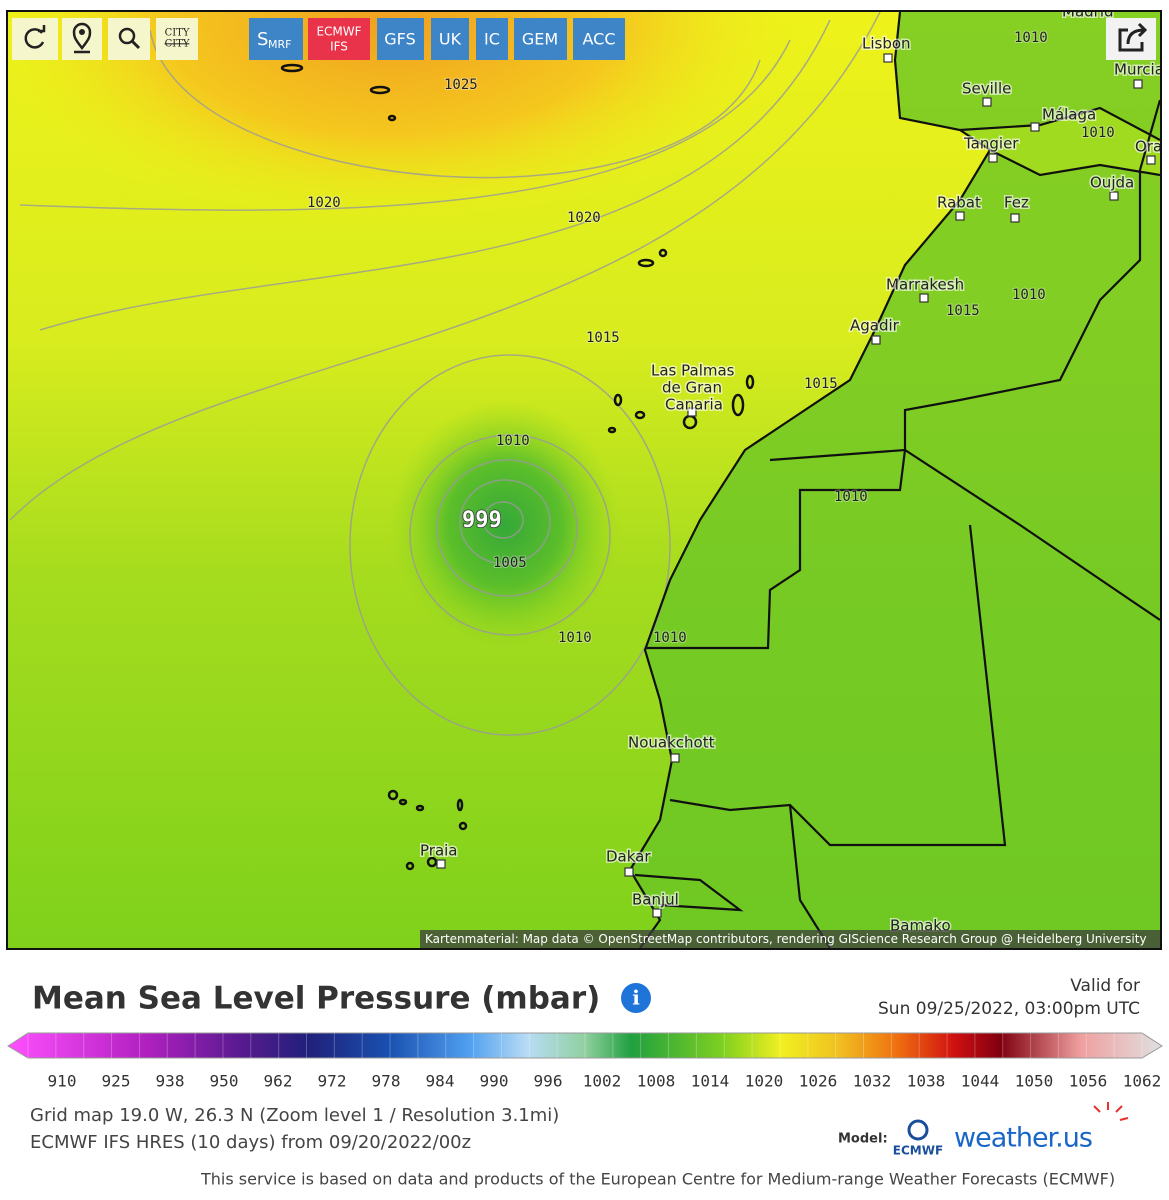 The image size is (1169, 1200). I want to click on city-label: Oujda, so click(1112, 183).